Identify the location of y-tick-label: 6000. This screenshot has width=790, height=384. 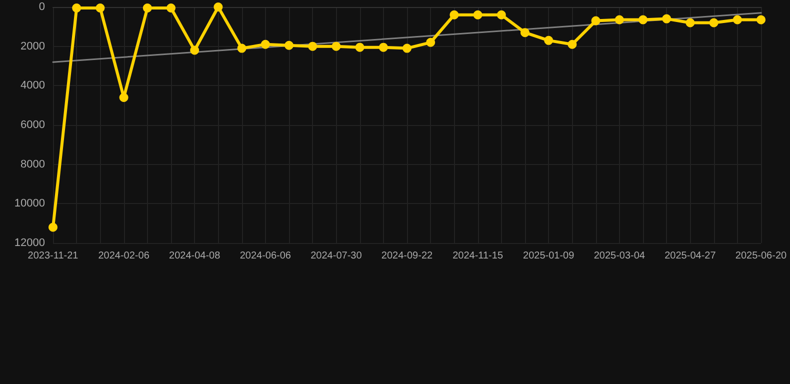
(32, 125).